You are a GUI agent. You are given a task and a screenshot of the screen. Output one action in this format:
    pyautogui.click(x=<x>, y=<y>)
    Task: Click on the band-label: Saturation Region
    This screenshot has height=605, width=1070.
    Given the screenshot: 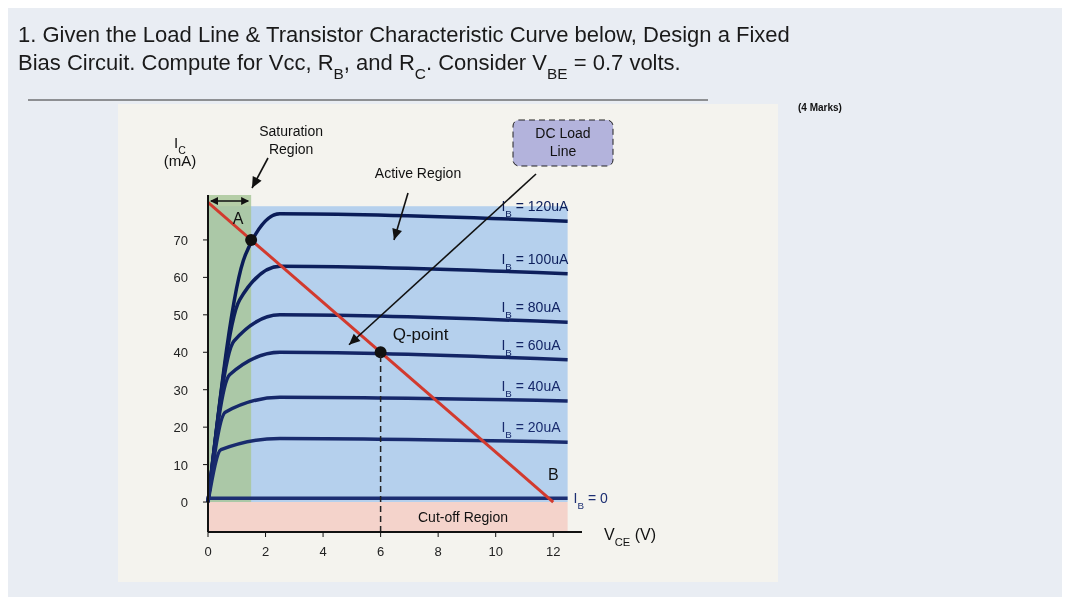 What is the action you would take?
    pyautogui.click(x=291, y=140)
    